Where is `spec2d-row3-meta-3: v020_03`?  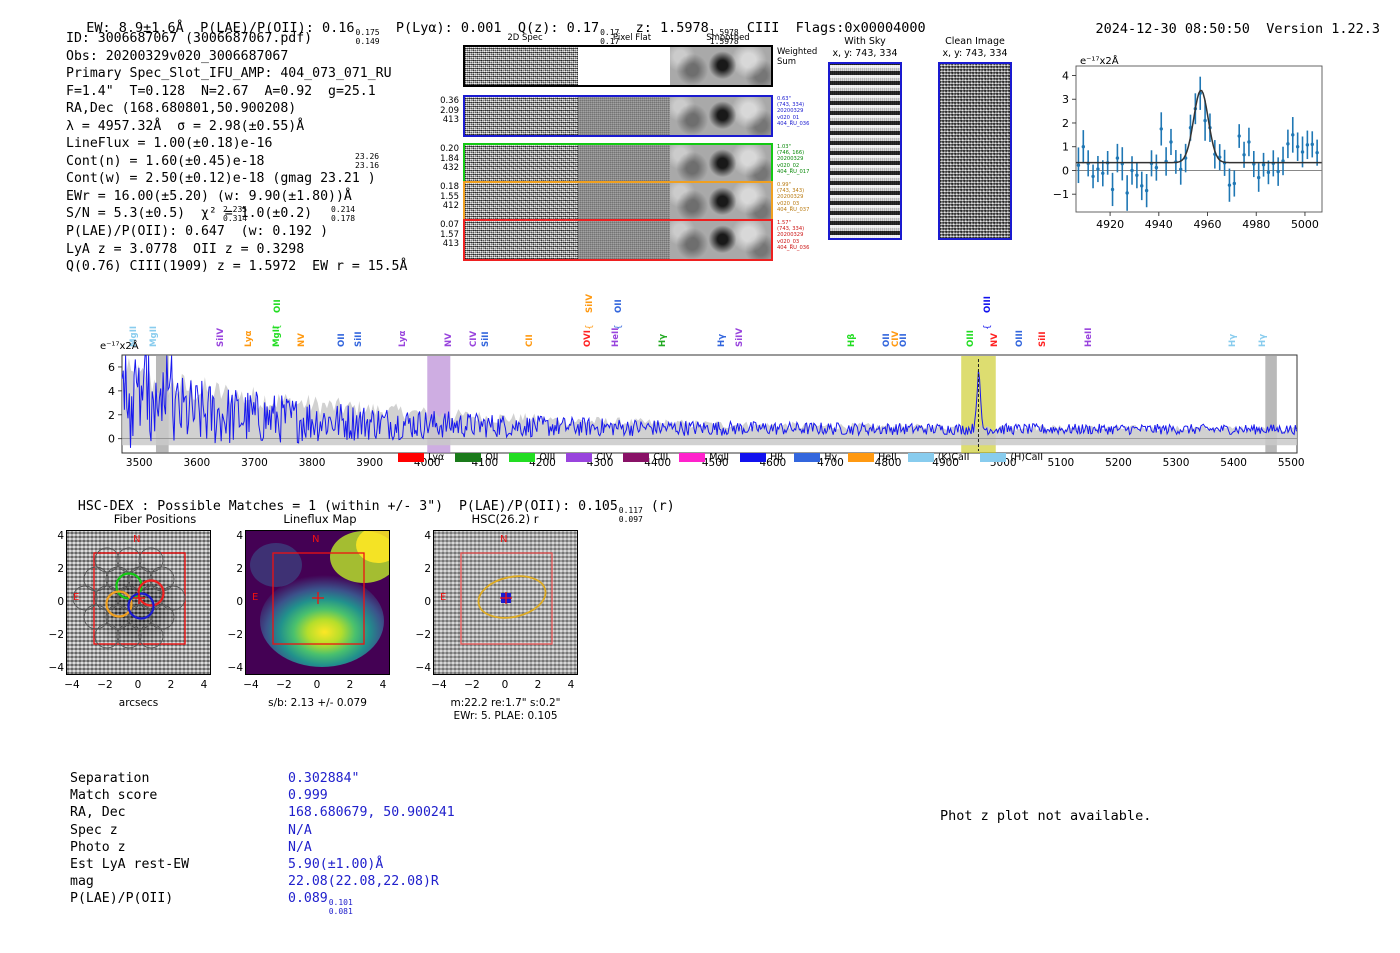
spec2d-row3-meta-3: v020_03 is located at coordinates (788, 203).